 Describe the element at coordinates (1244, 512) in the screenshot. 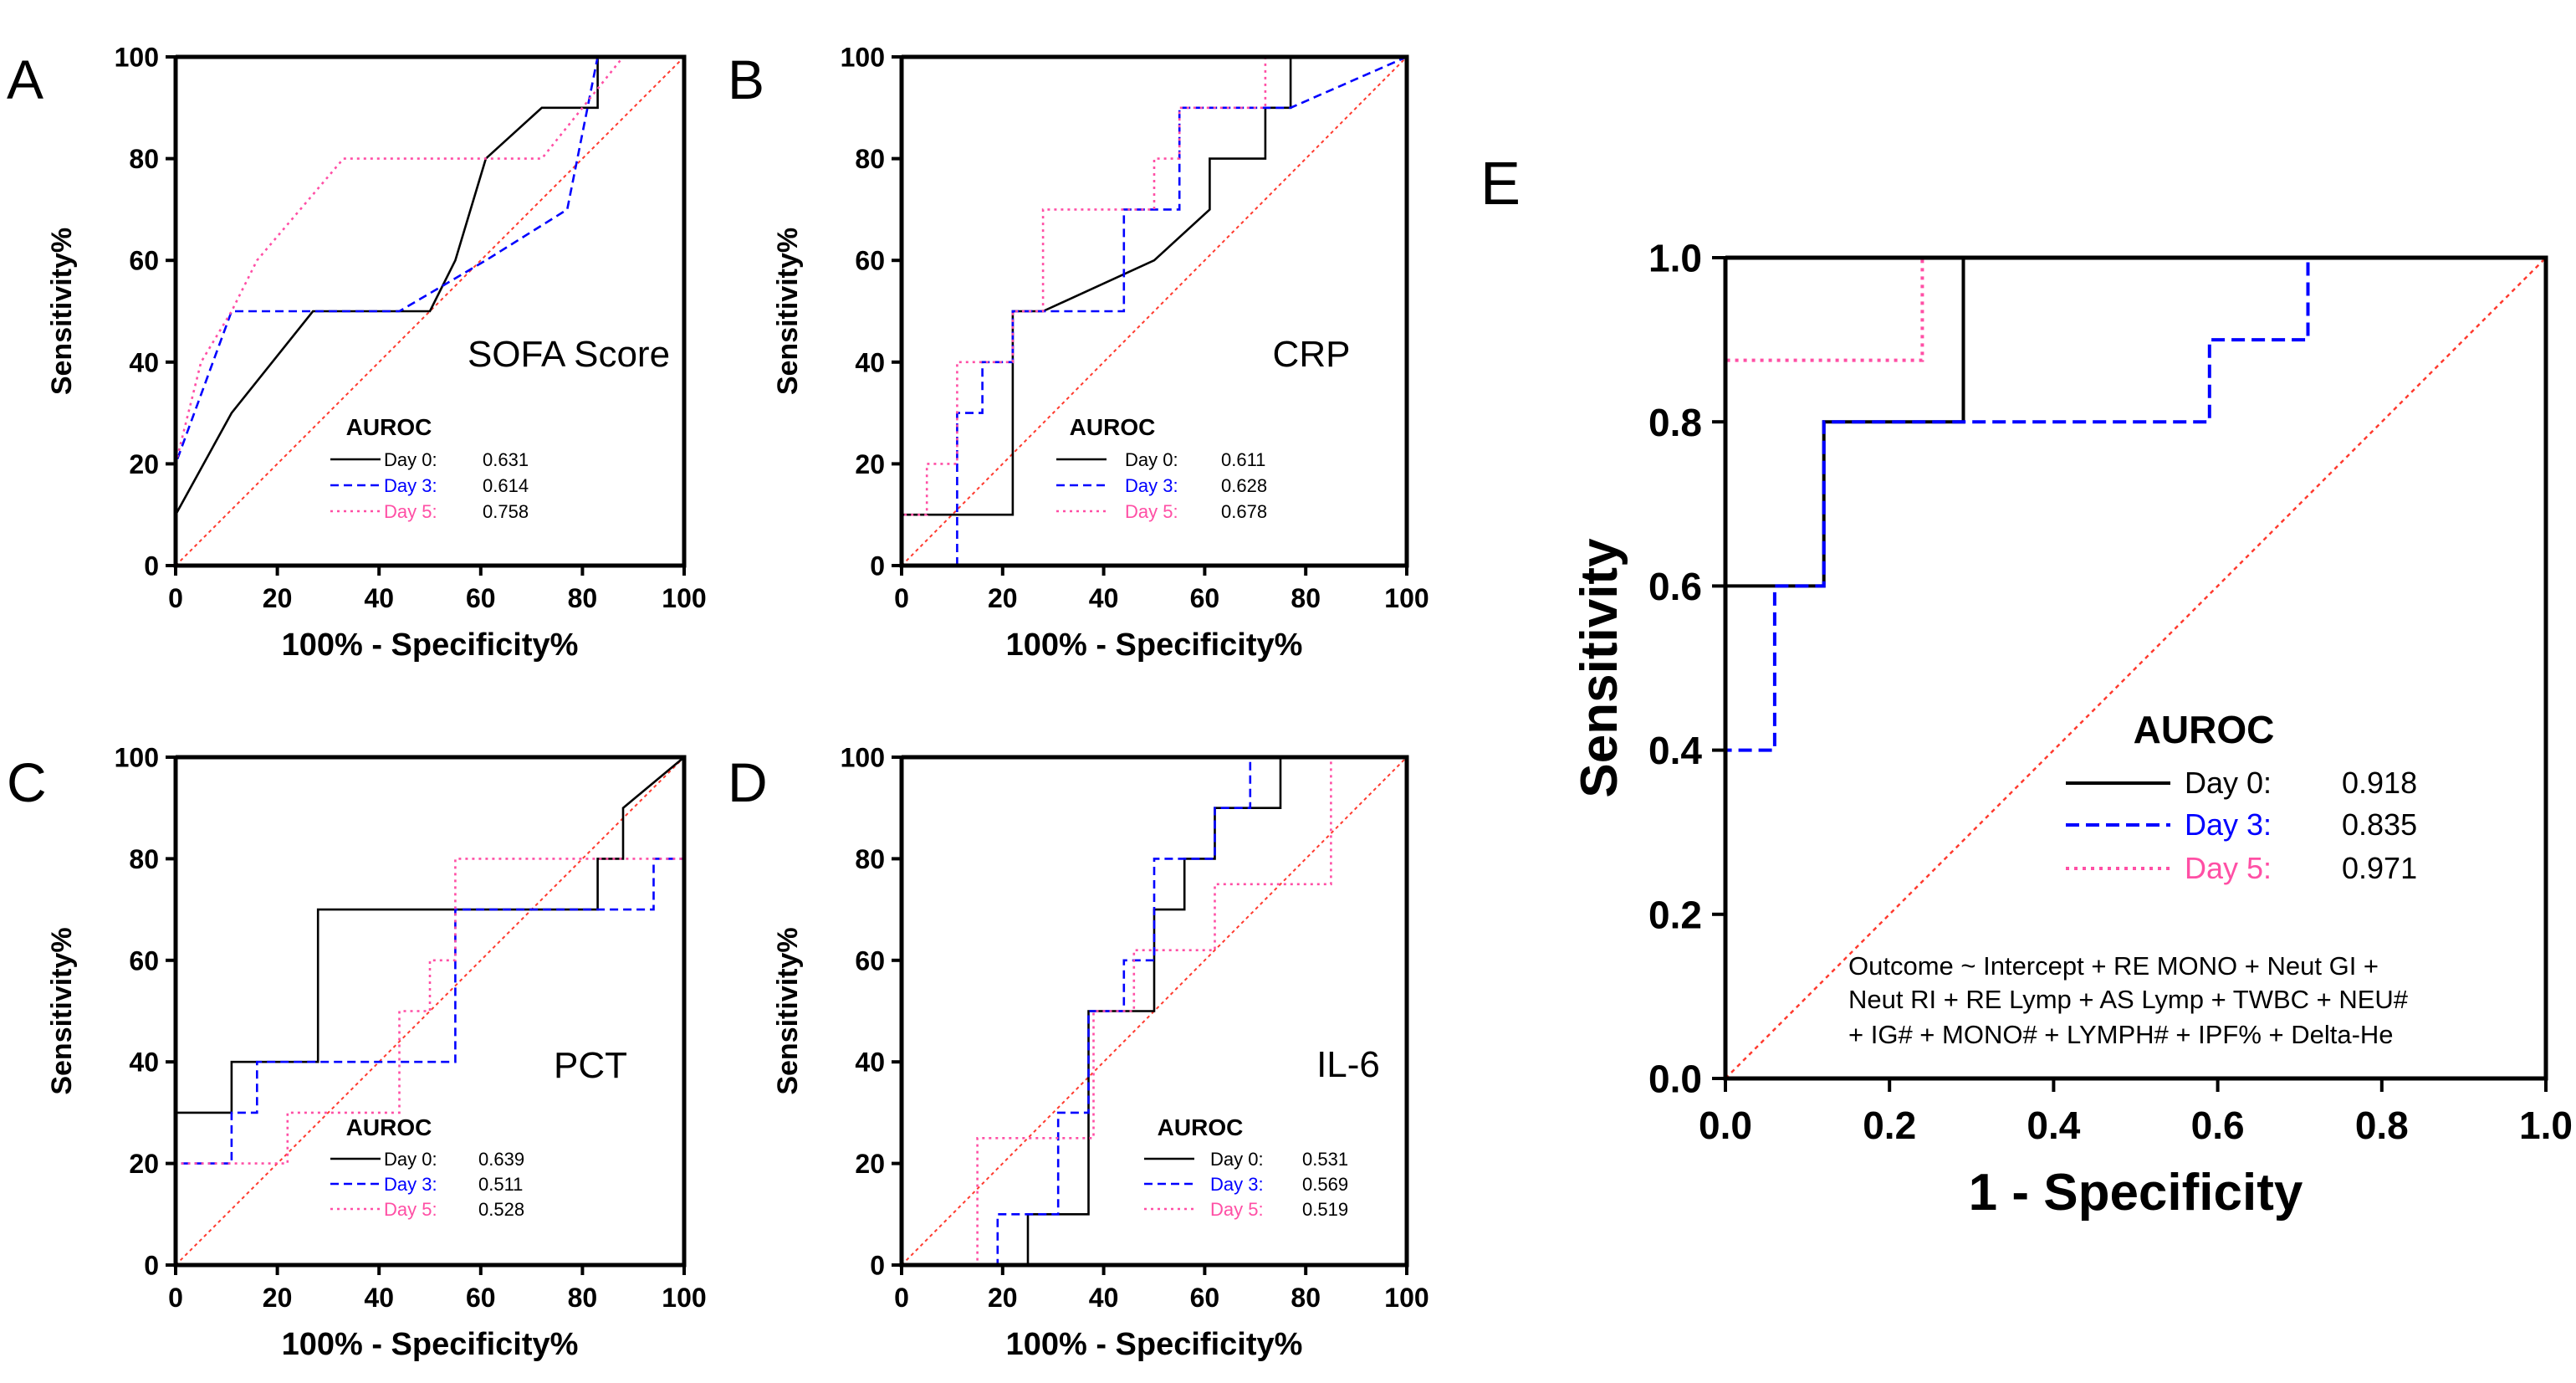

I see `legend-value: 0.678` at that location.